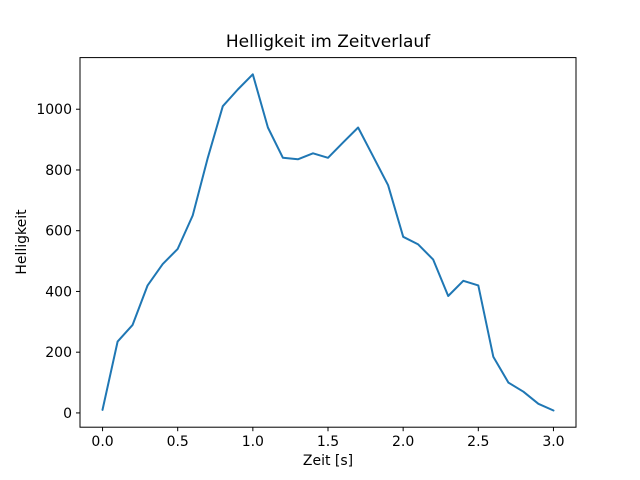 The width and height of the screenshot is (640, 480). I want to click on y-tick-label: 600, so click(58, 232).